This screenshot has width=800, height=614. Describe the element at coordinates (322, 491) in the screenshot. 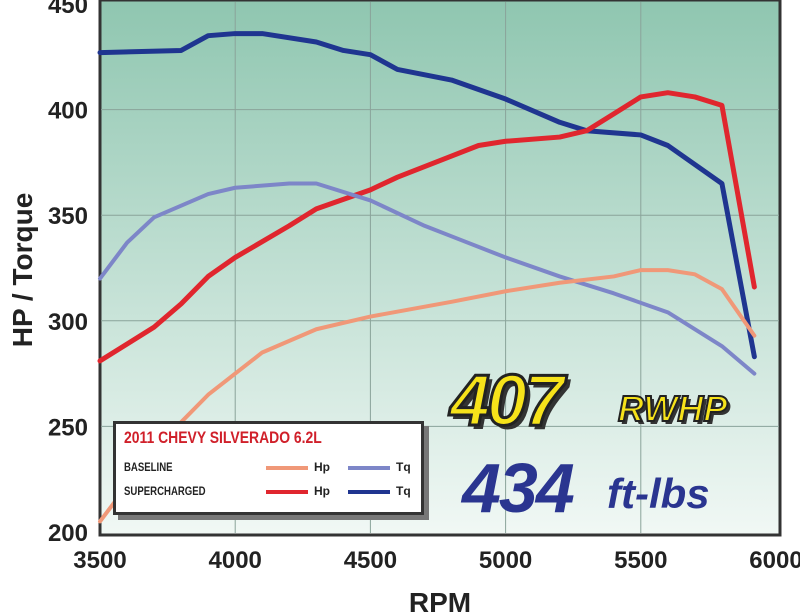

I see `legend-supercharged-hp-label: Hp` at that location.